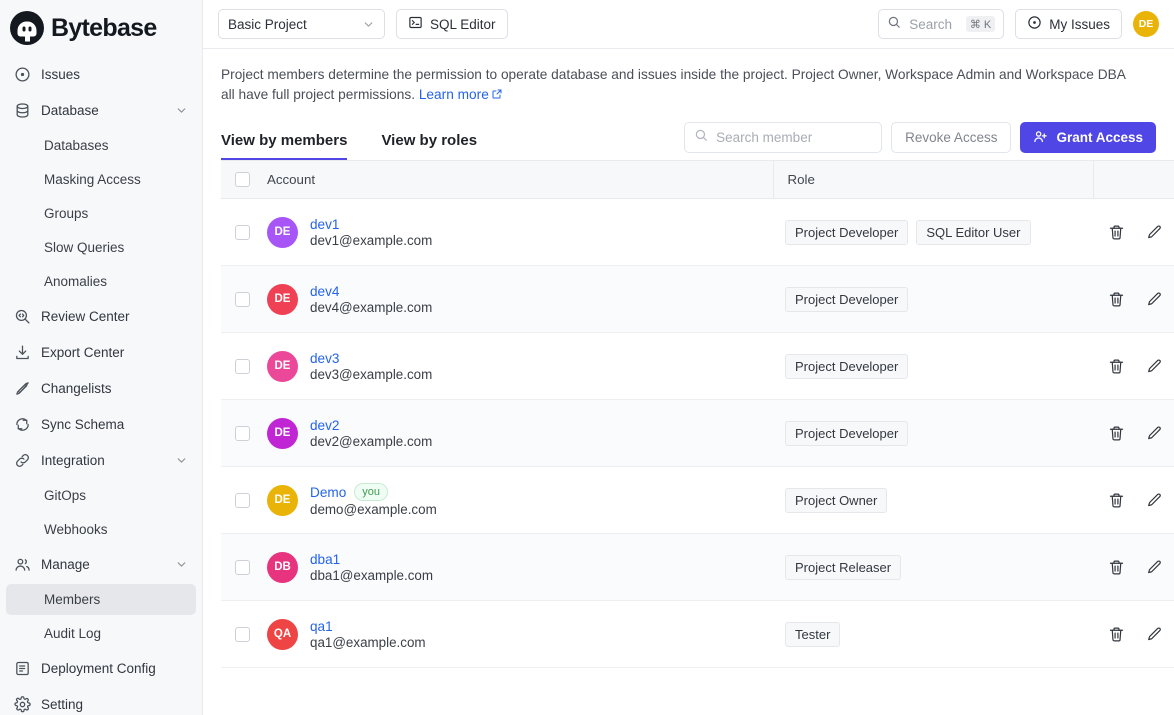 The height and width of the screenshot is (715, 1174). I want to click on revoke-access-button: Revoke Access, so click(951, 137).